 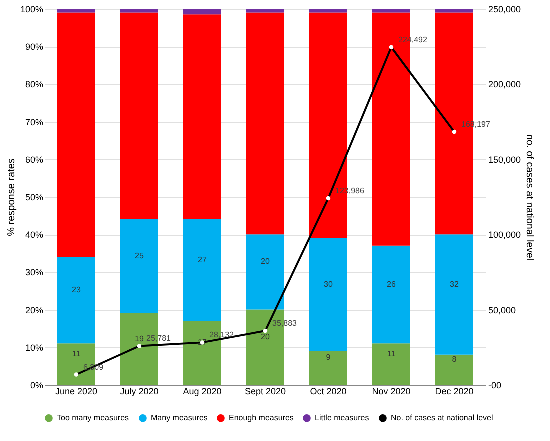 What do you see at coordinates (391, 284) in the screenshot?
I see `data-label: 26` at bounding box center [391, 284].